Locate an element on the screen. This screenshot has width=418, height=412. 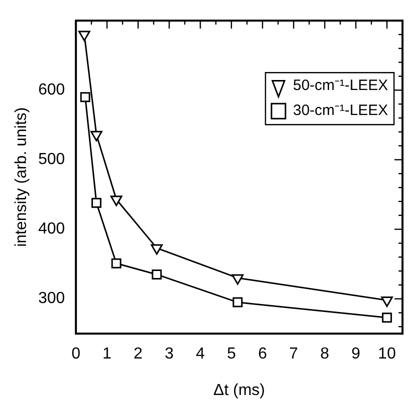
x-tick-label: 5 is located at coordinates (231, 354).